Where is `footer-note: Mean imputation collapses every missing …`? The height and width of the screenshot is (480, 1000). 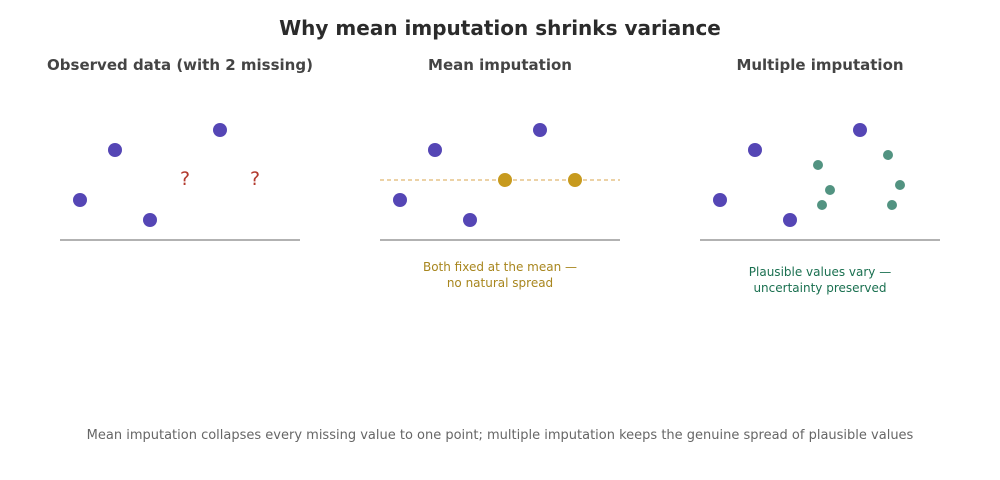 footer-note: Mean imputation collapses every missing … is located at coordinates (500, 435).